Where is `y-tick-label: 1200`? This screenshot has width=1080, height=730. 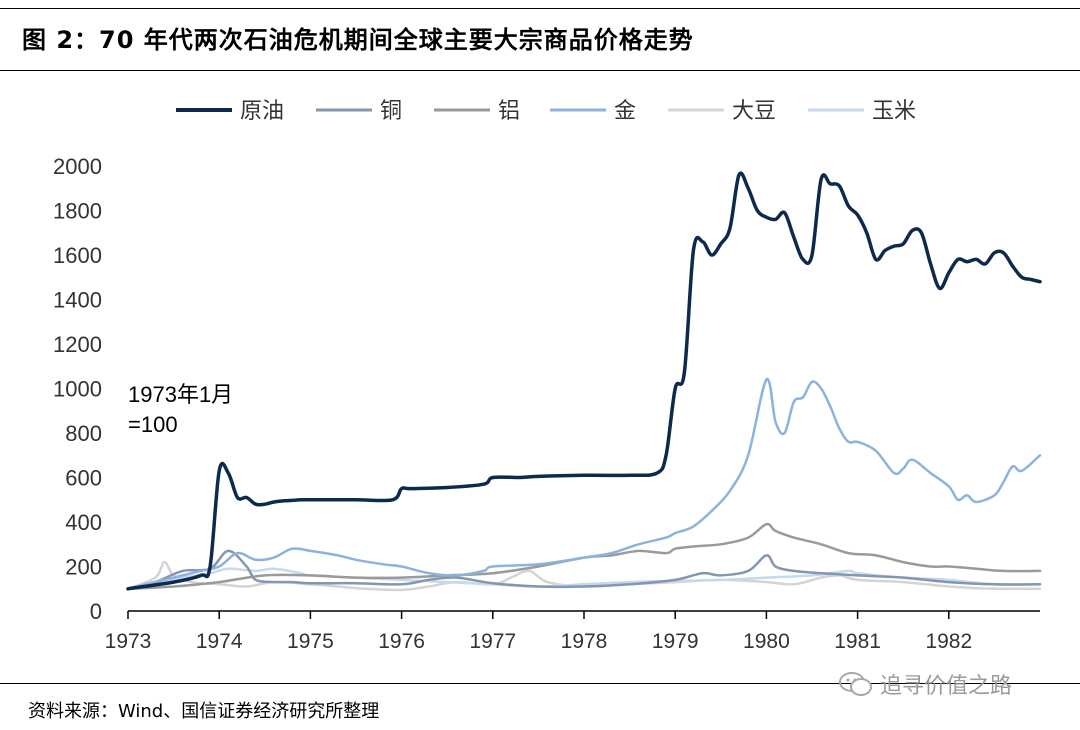
y-tick-label: 1200 is located at coordinates (77, 344).